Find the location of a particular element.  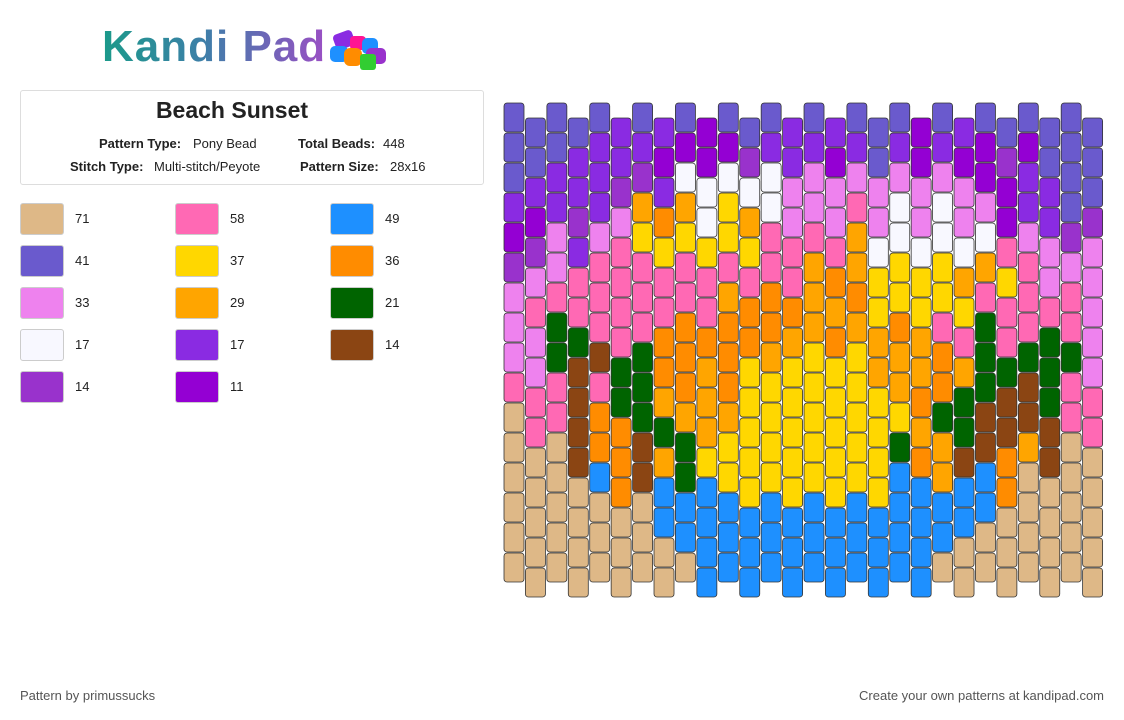

cta-link: Create your own patterns at kandipad.com is located at coordinates (981, 695).